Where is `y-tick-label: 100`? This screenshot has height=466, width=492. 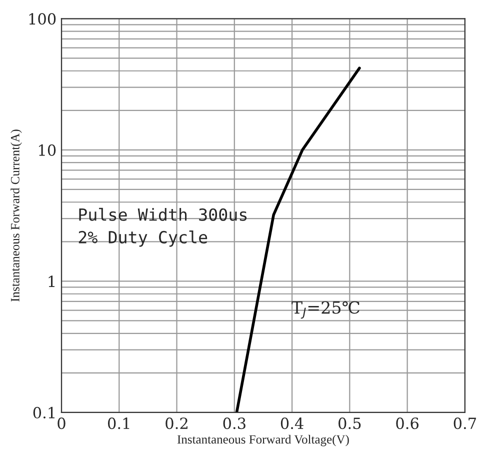
y-tick-label: 100 is located at coordinates (42, 19).